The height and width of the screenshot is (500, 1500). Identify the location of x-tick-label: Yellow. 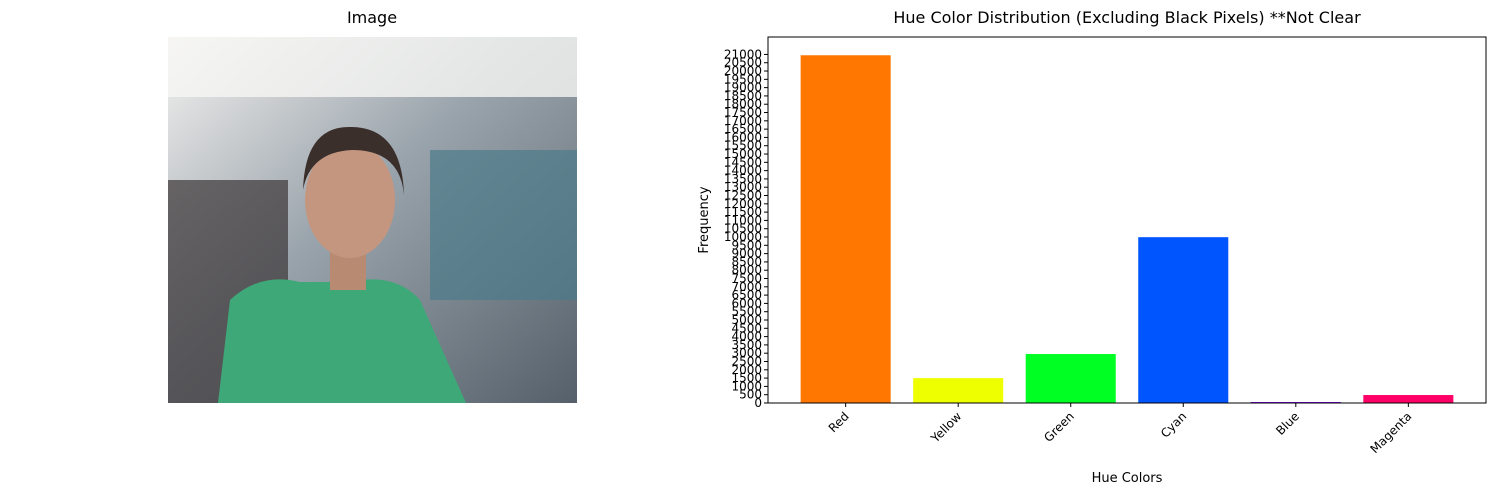
(946, 427).